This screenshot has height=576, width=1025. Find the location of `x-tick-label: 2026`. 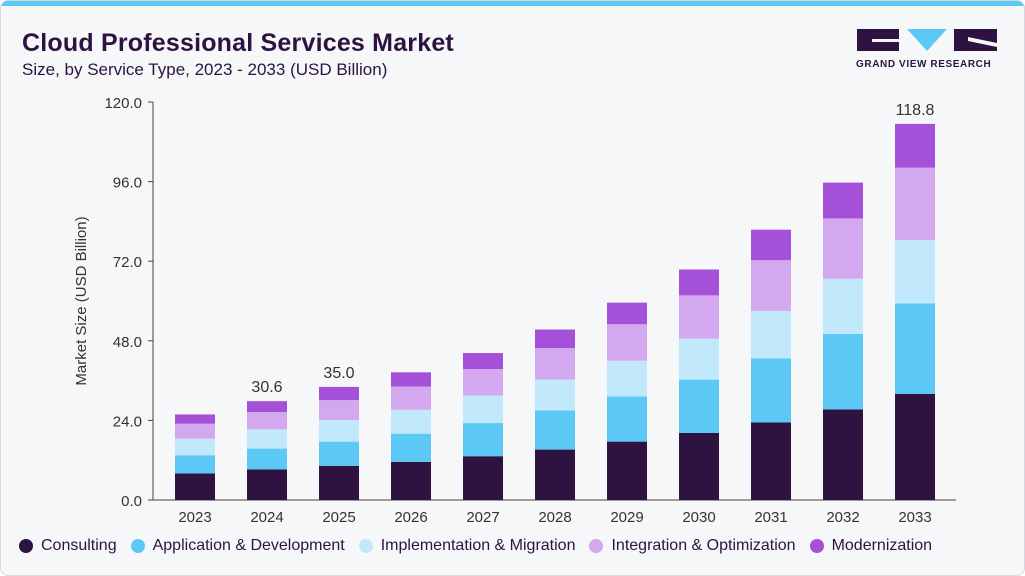

x-tick-label: 2026 is located at coordinates (410, 517).